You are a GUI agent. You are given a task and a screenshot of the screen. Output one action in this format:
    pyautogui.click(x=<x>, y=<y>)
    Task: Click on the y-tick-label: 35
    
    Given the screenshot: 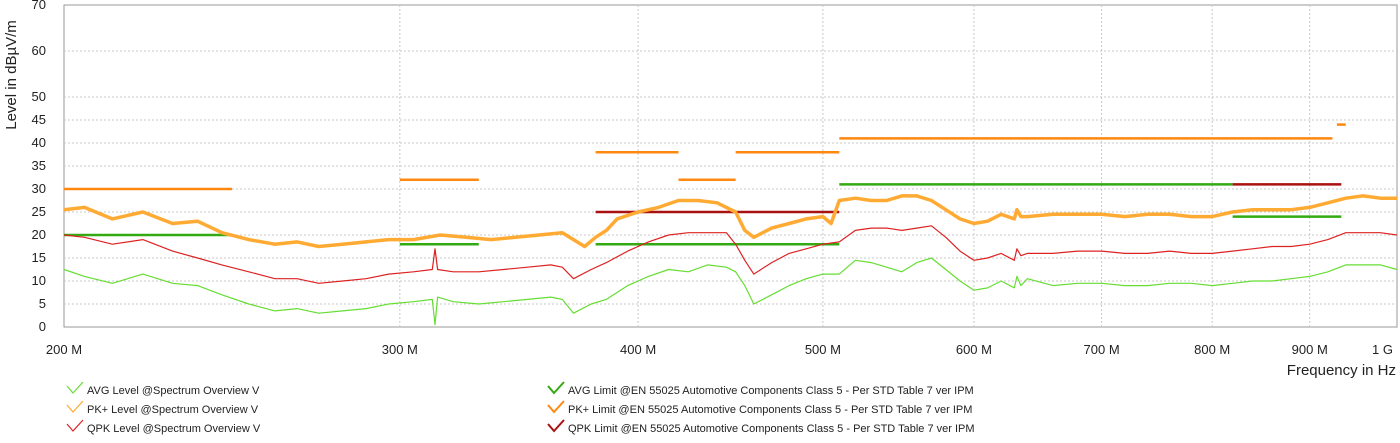 What is the action you would take?
    pyautogui.click(x=39, y=165)
    